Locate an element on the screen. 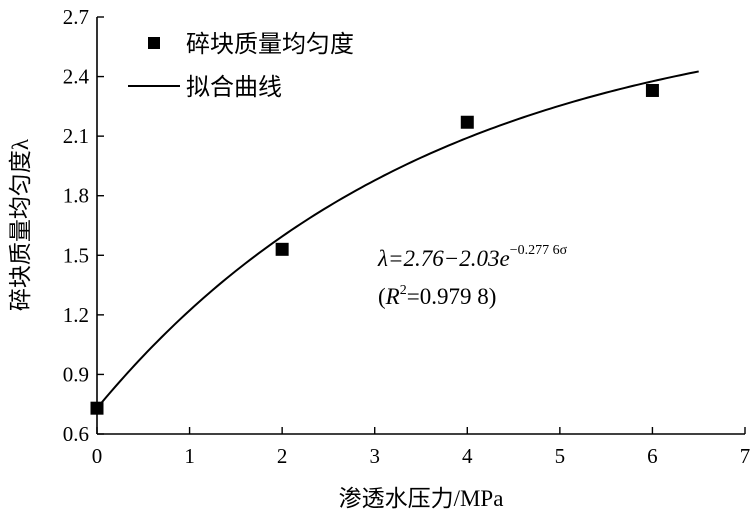 Image resolution: width=751 pixels, height=521 pixels. x-tick-label: 0 is located at coordinates (97, 456).